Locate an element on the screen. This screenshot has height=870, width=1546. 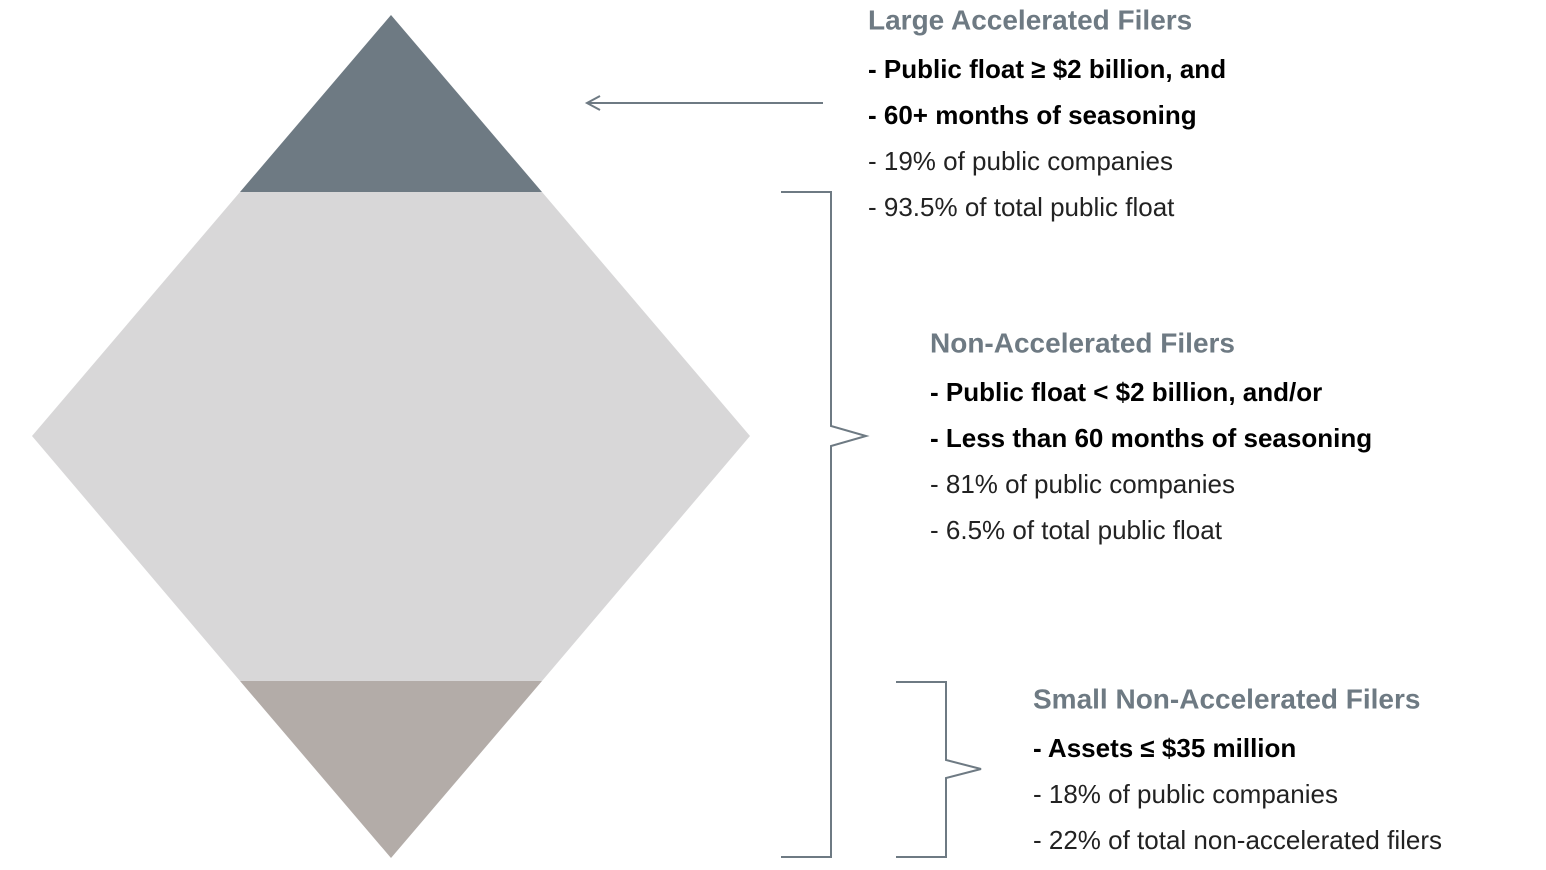
group-title: Small Non-Accelerated Filers is located at coordinates (1226, 698).